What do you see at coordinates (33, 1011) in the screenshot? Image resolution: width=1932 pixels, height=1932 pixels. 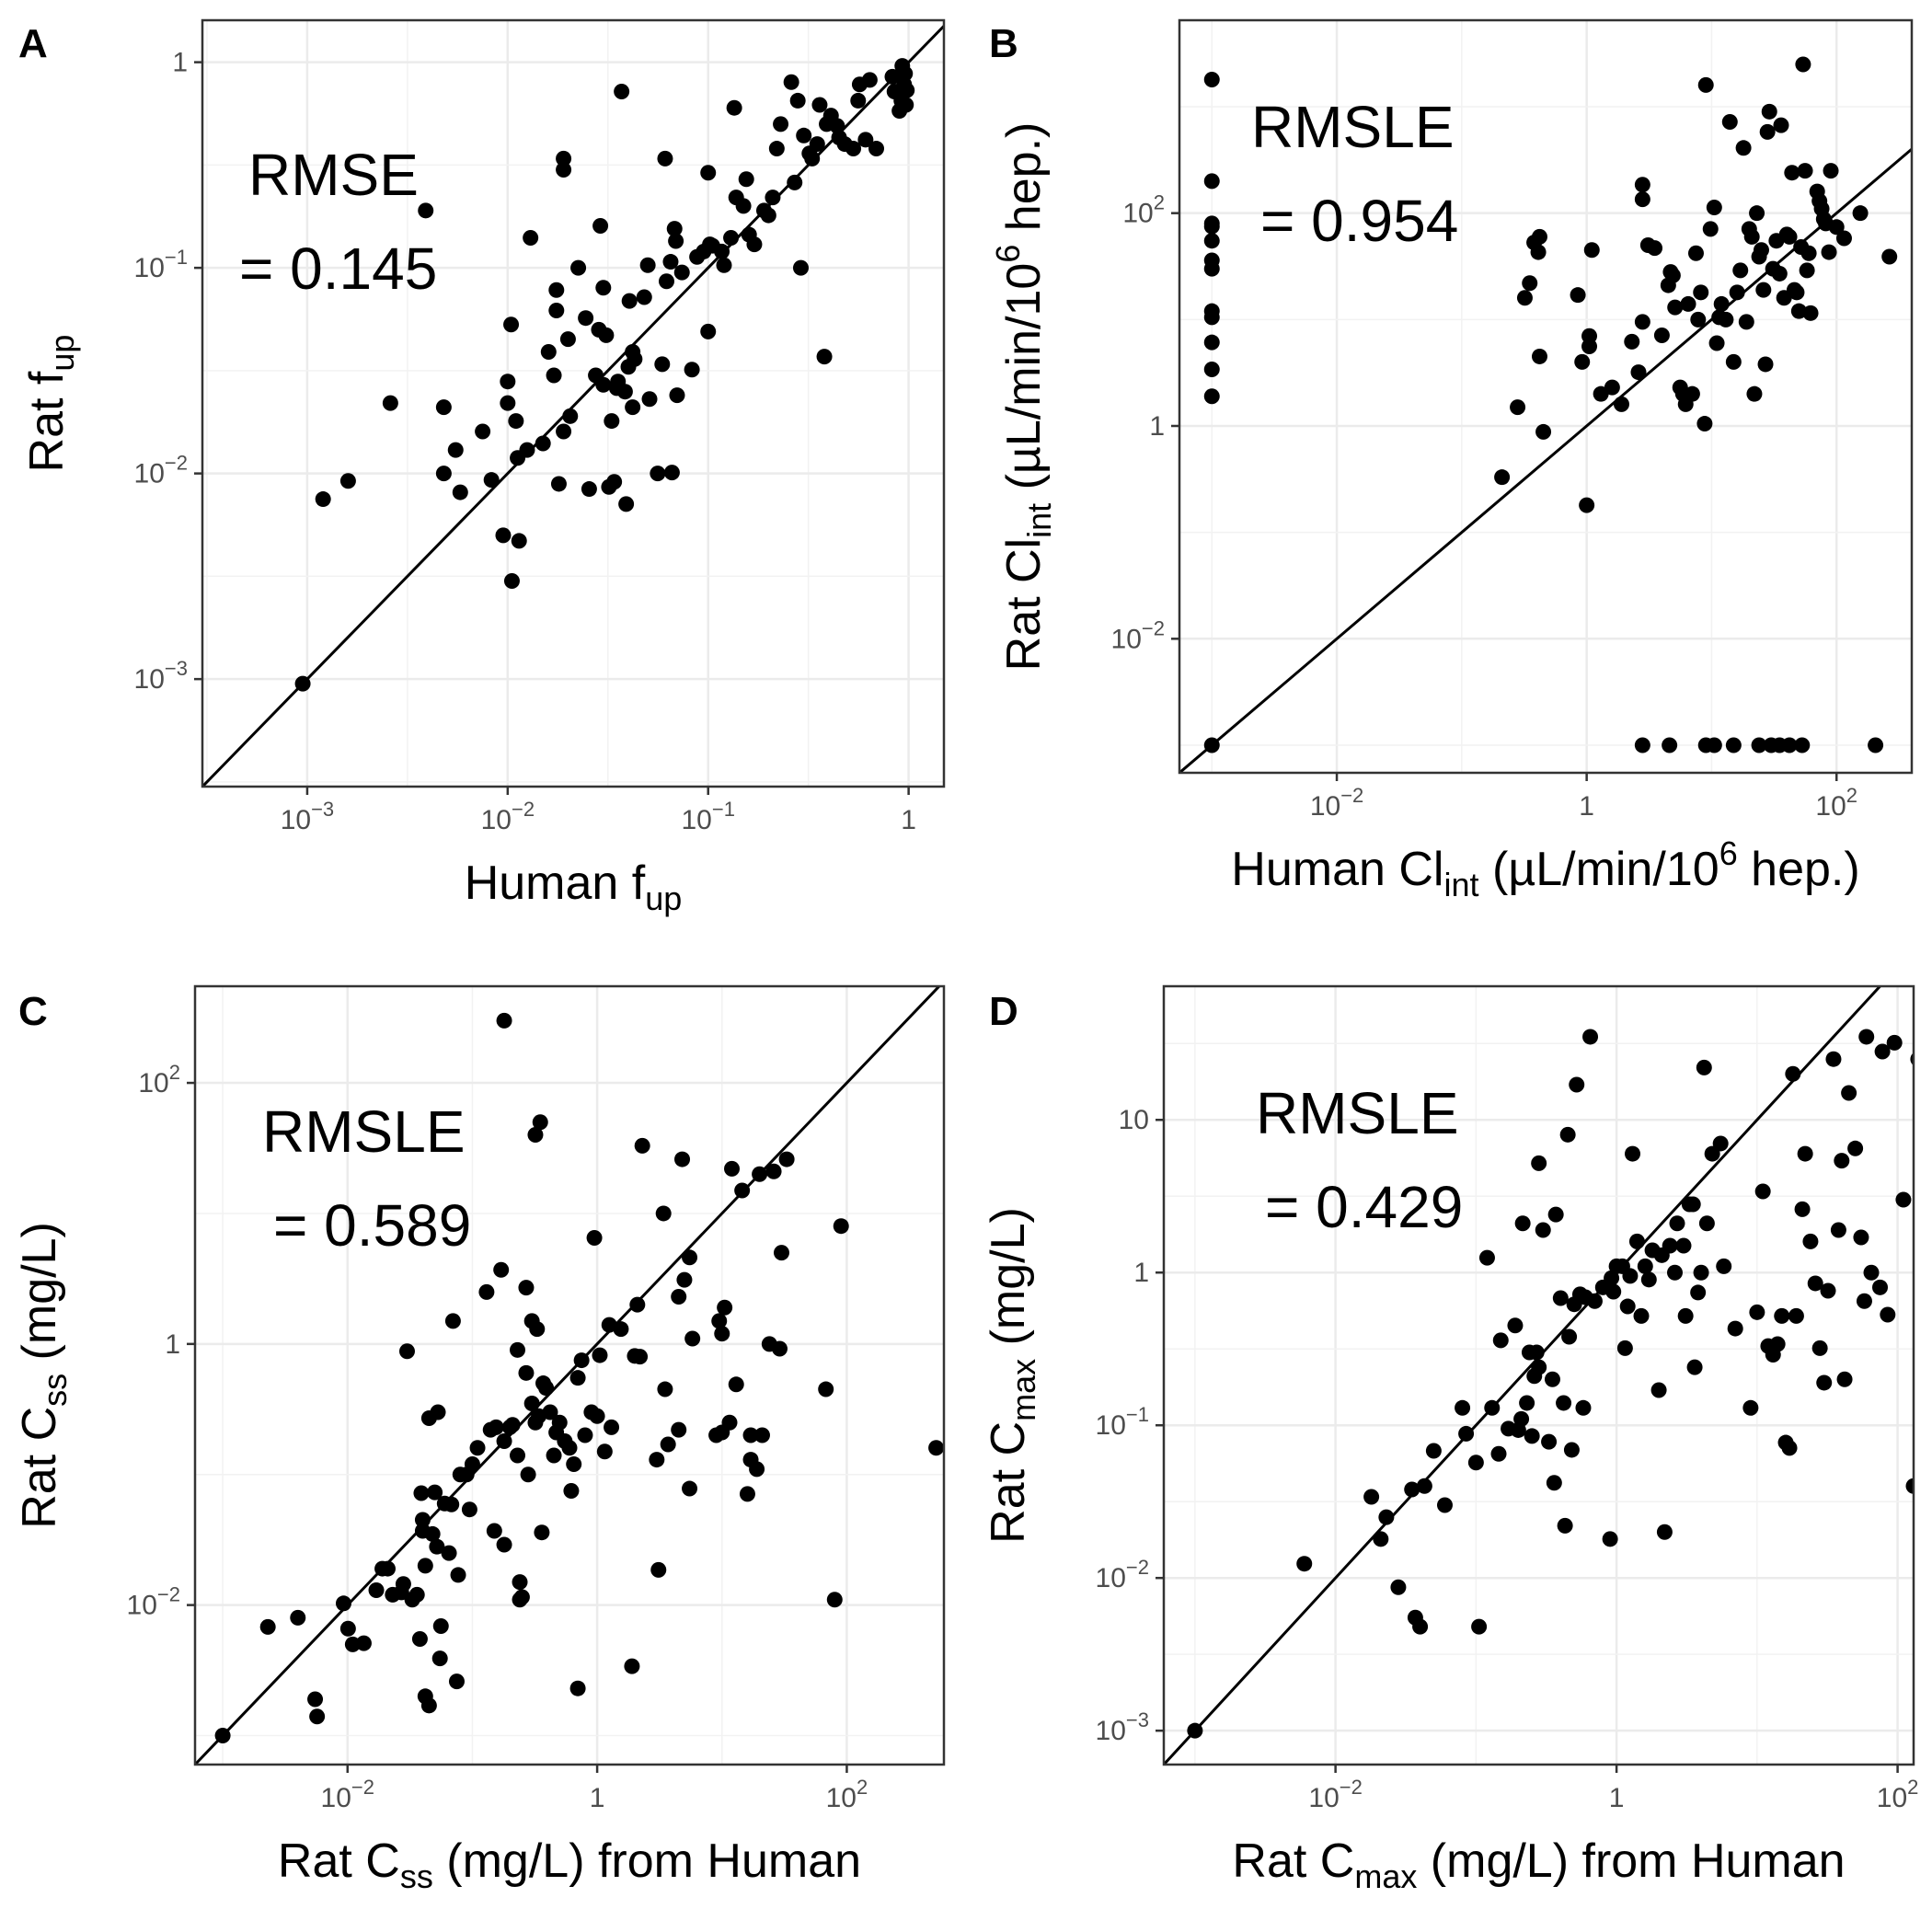 I see `panel-letter: C` at bounding box center [33, 1011].